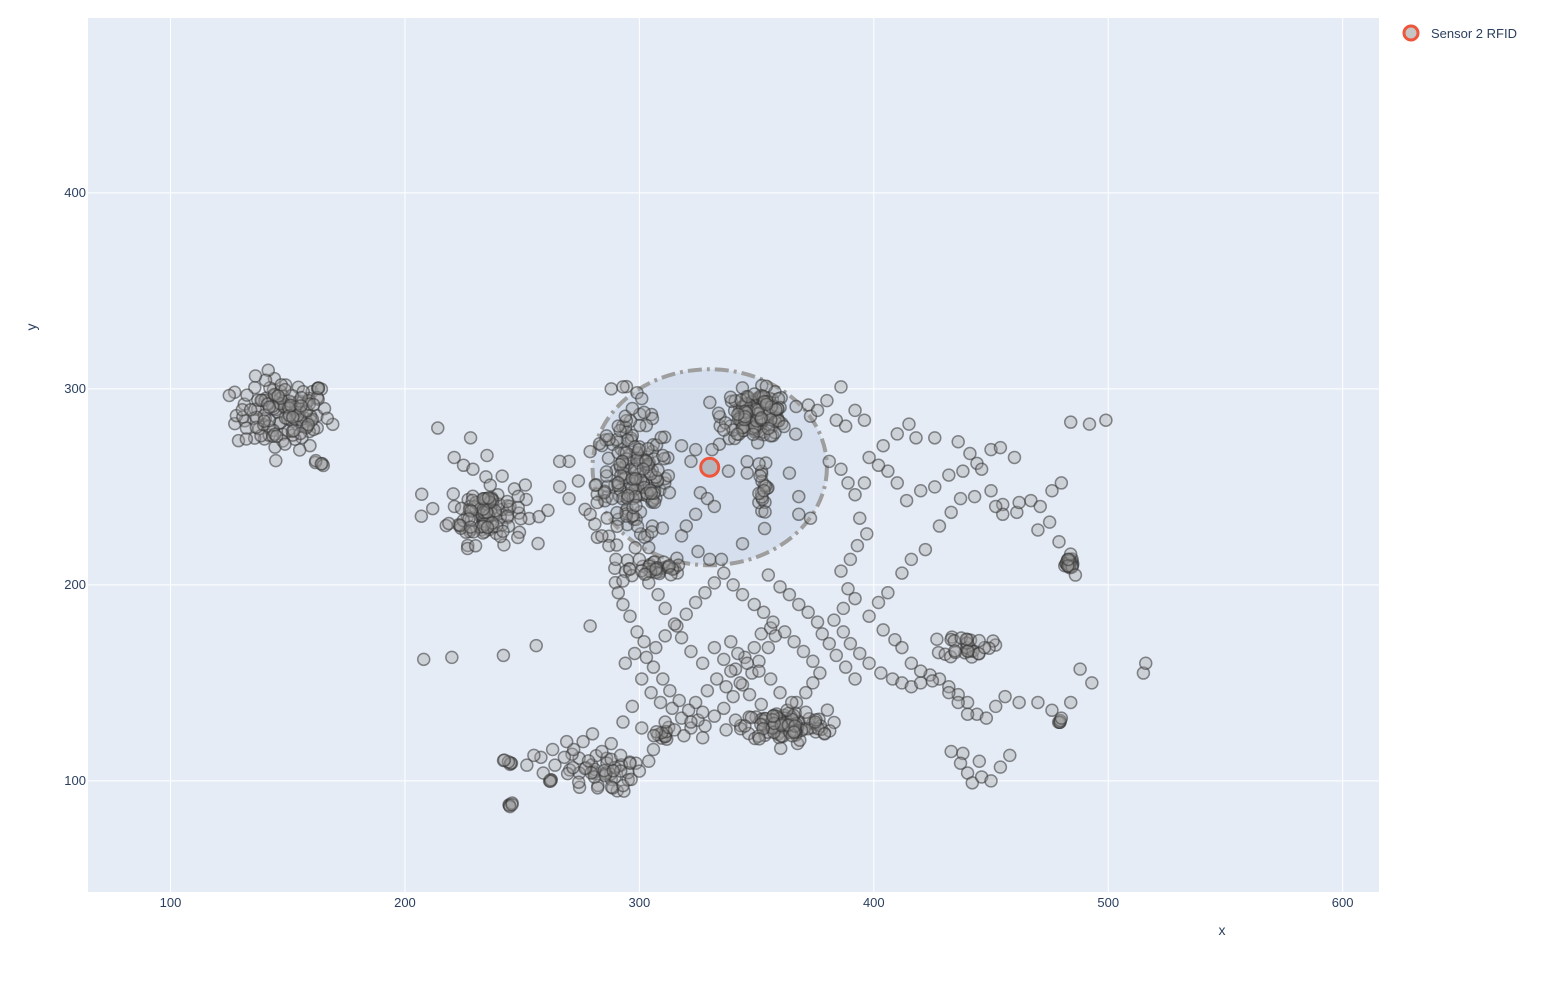  Describe the element at coordinates (640, 902) in the screenshot. I see `x-tick-label: 300` at that location.